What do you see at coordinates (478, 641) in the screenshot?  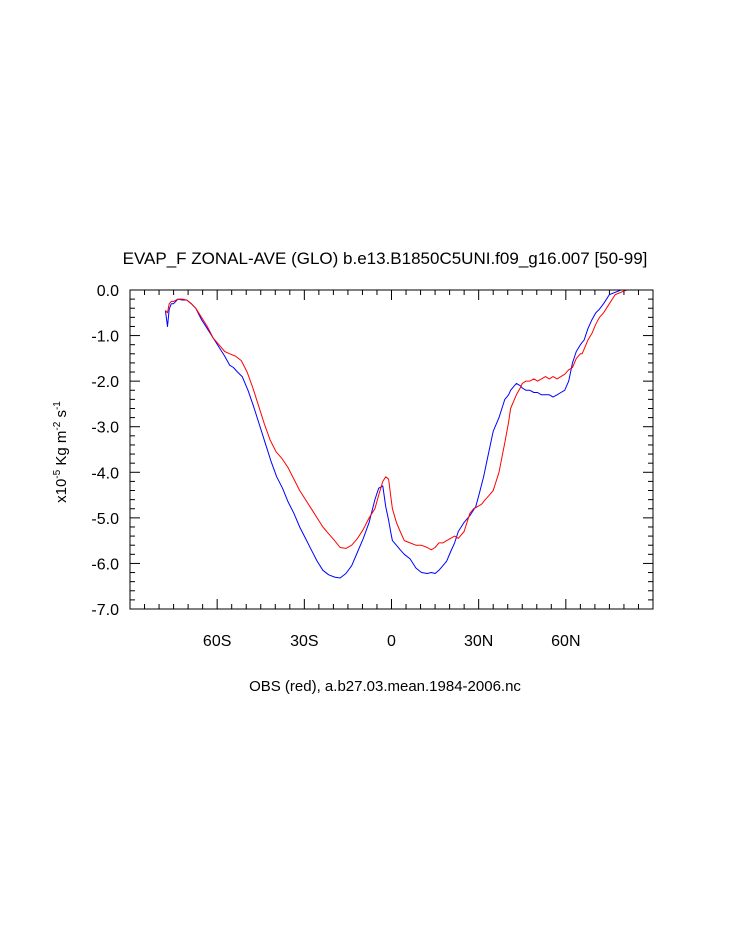 I see `x-tick-label: 30N` at bounding box center [478, 641].